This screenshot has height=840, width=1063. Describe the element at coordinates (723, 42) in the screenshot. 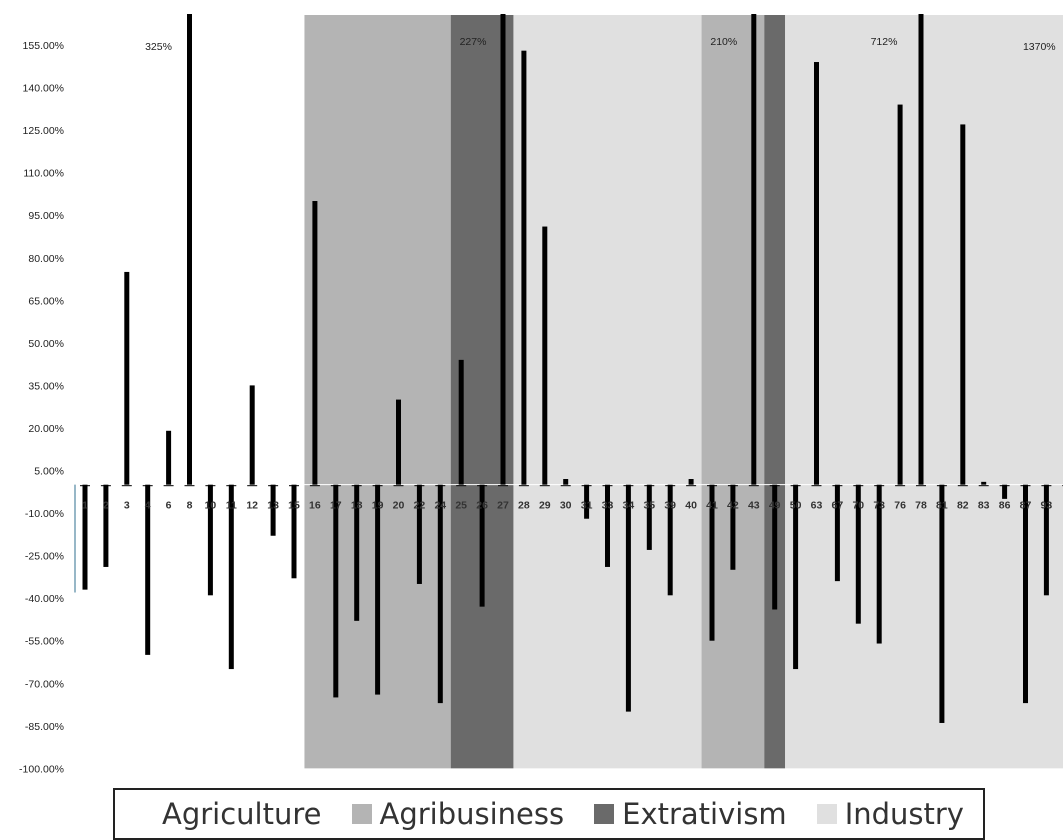

I see `annotation-43: 210%` at that location.